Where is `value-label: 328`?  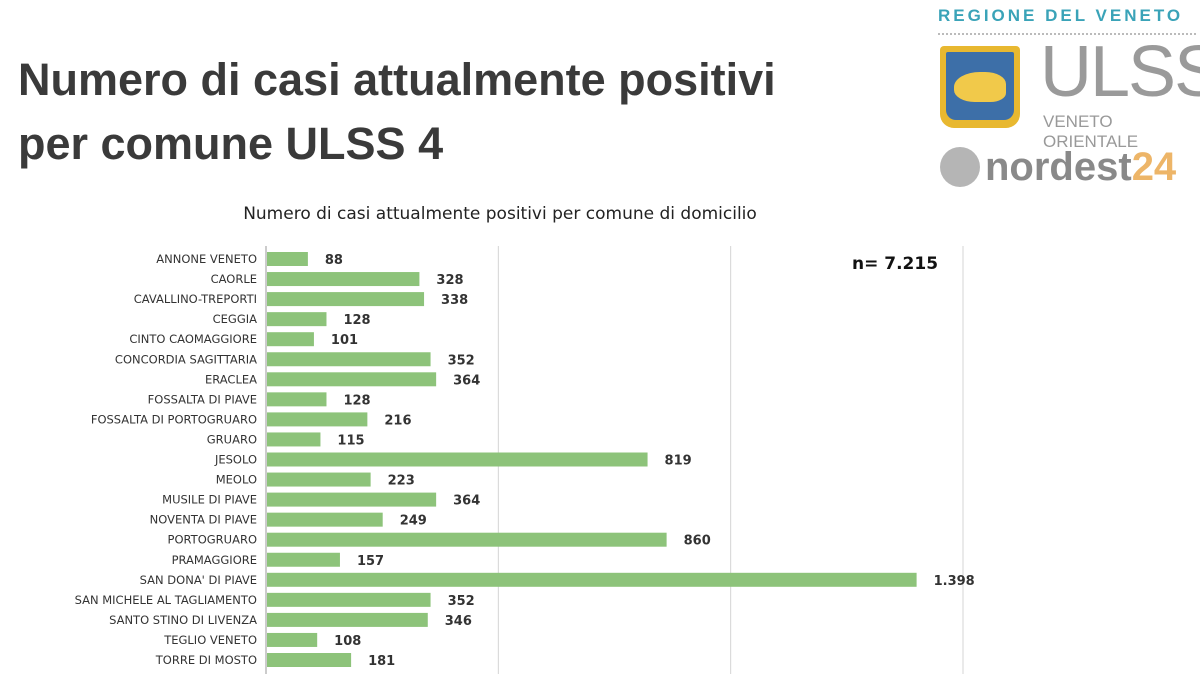 value-label: 328 is located at coordinates (449, 280).